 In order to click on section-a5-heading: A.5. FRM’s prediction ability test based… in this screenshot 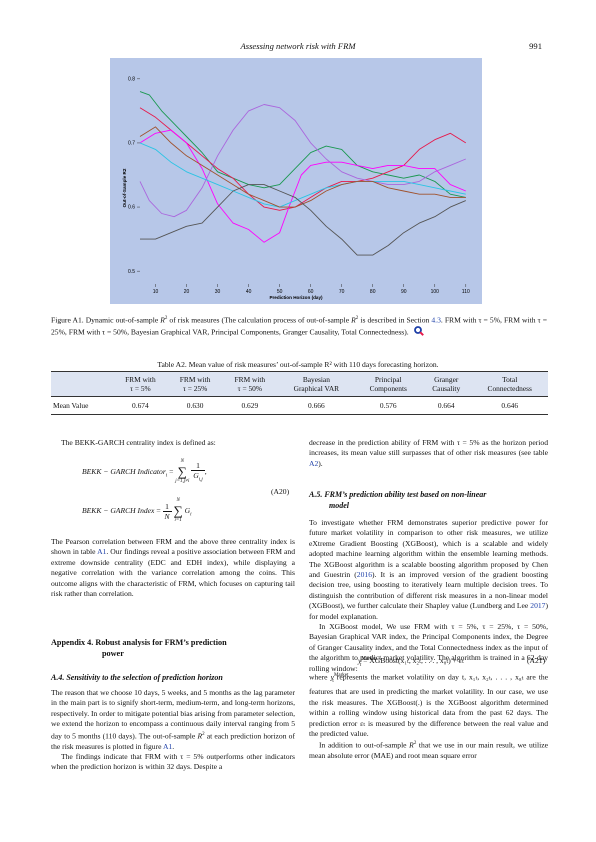, I will do `click(398, 500)`.